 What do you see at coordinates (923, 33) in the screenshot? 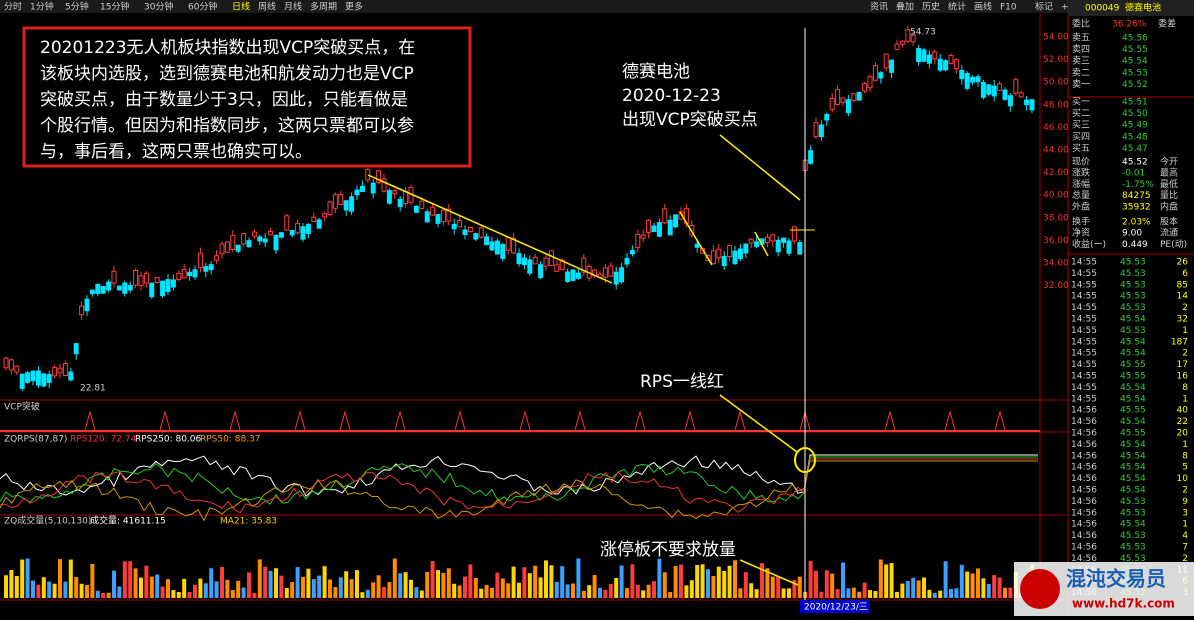
I see `high-label: 54.73` at bounding box center [923, 33].